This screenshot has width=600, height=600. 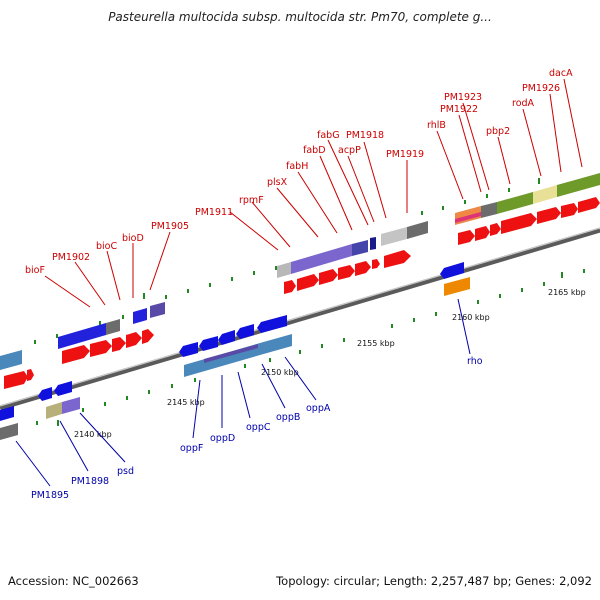 What do you see at coordinates (170, 226) in the screenshot?
I see `gene-label-pm1905: PM1905` at bounding box center [170, 226].